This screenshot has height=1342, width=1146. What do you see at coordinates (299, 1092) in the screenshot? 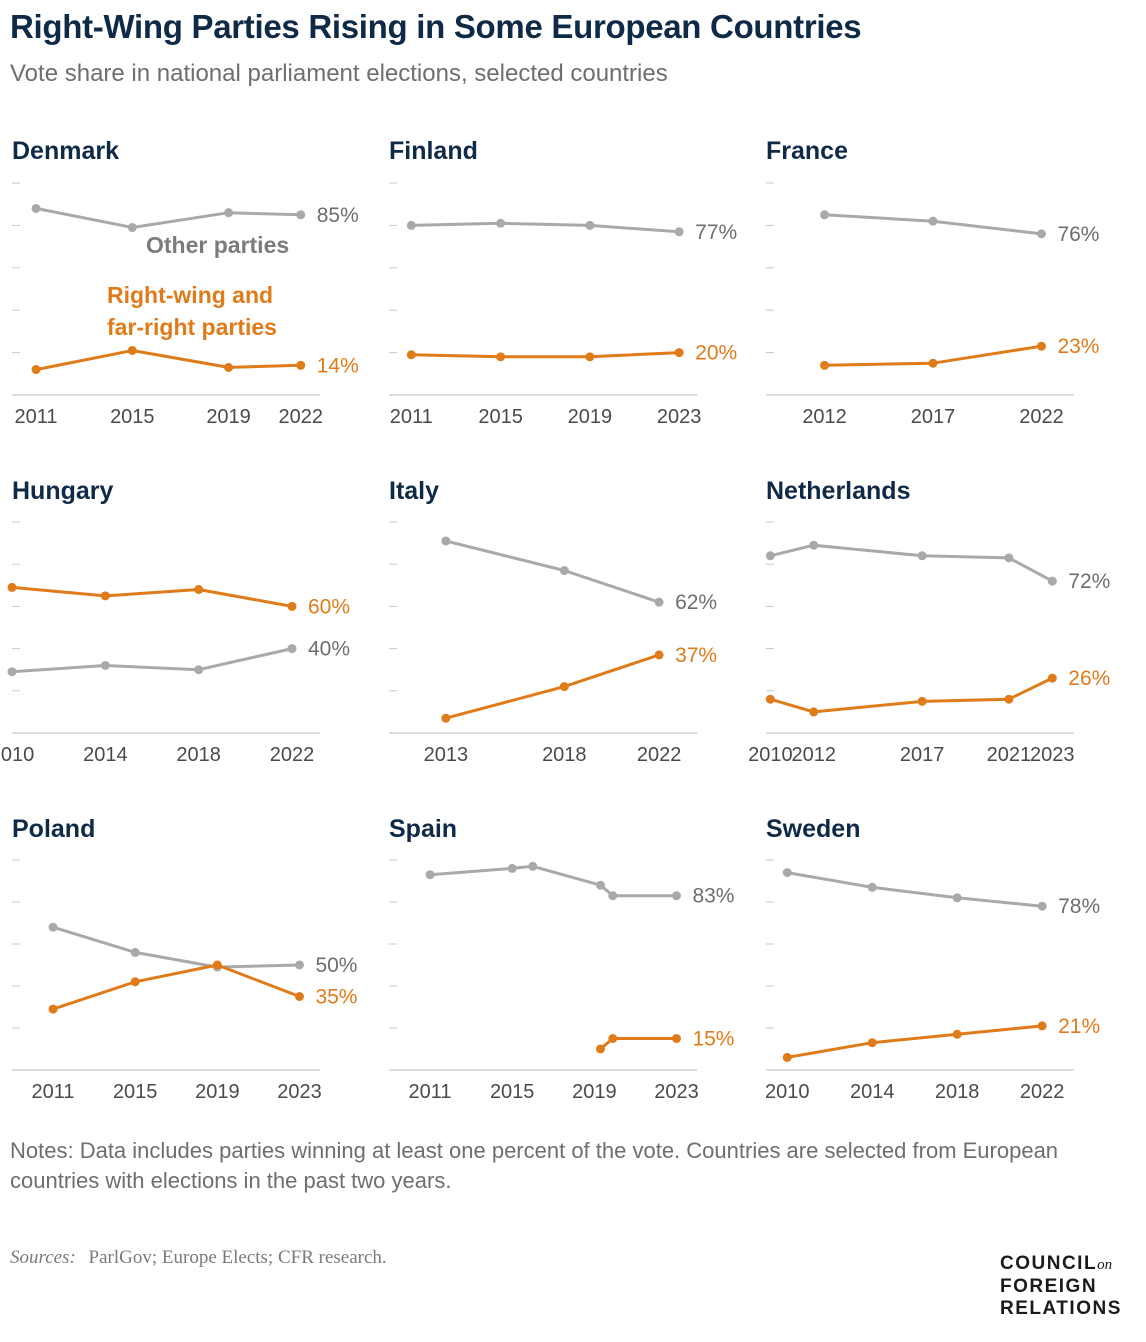
I see `poland-xtick-label-2023: 2023` at bounding box center [299, 1092].